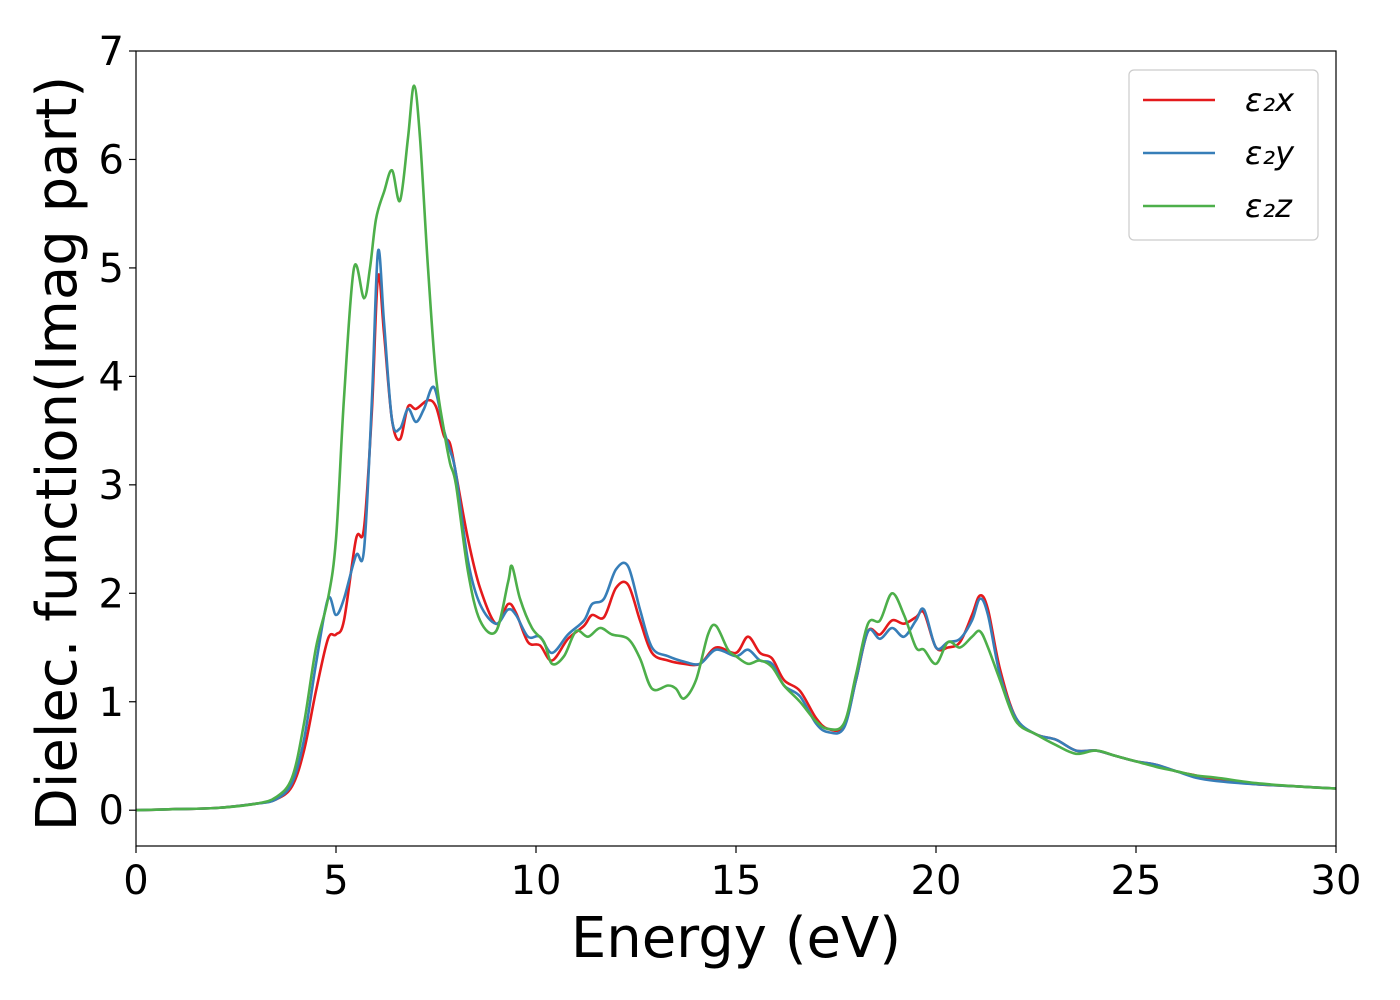  Describe the element at coordinates (736, 881) in the screenshot. I see `x-tick-label-3: 15` at that location.